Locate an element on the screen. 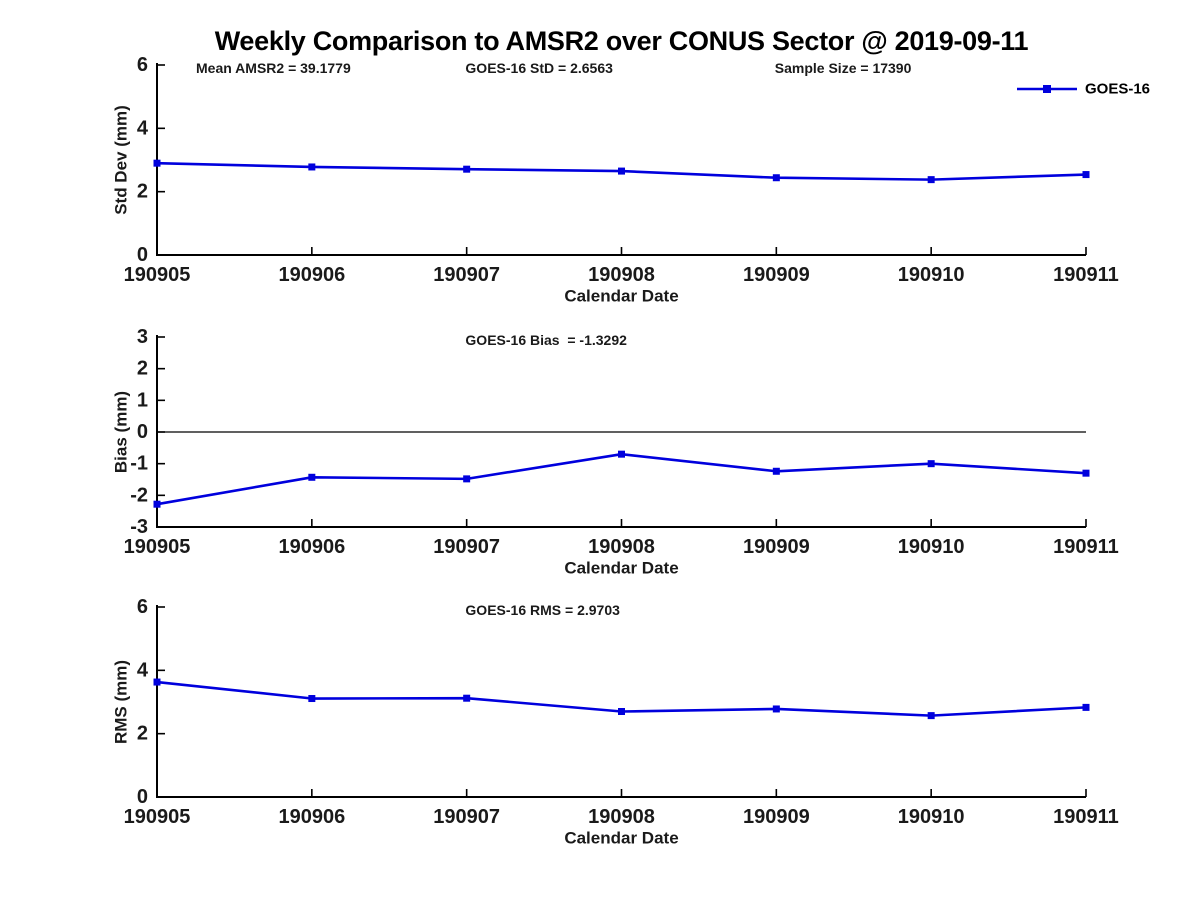 This screenshot has width=1200, height=900. annotation: GOES-16 RMS = 2.9703 is located at coordinates (542, 610).